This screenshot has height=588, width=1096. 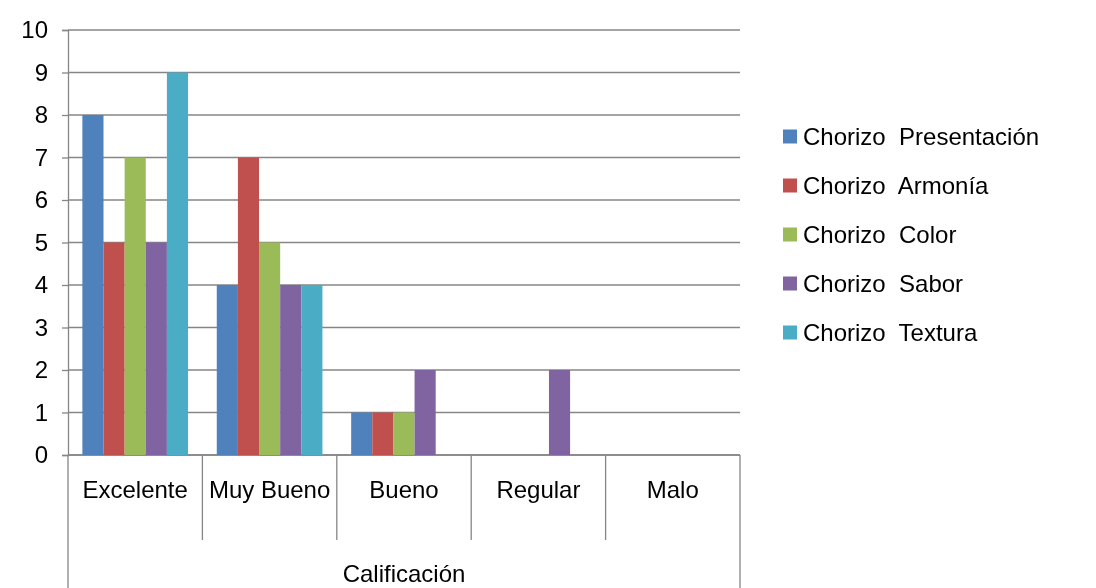 I want to click on y-tick-label: 6, so click(x=41, y=200).